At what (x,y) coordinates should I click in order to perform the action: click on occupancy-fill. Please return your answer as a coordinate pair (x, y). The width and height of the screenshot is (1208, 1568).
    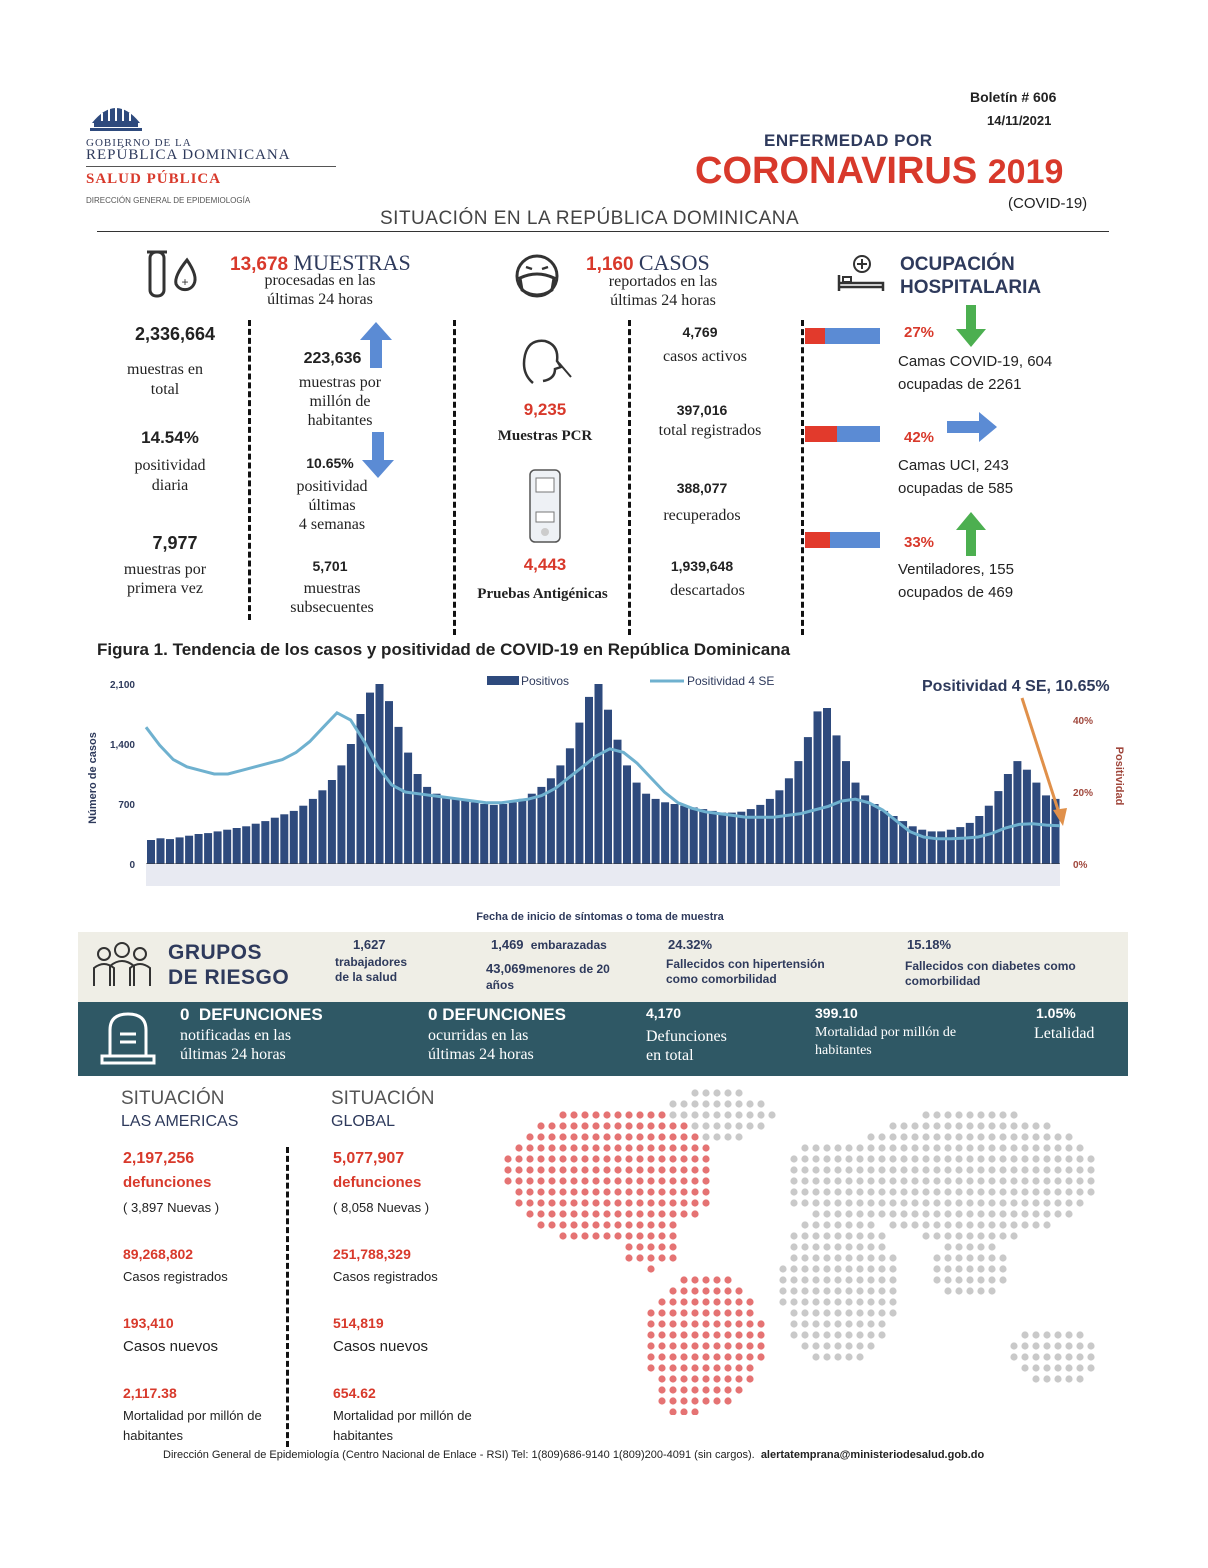
    Looking at the image, I should click on (815, 336).